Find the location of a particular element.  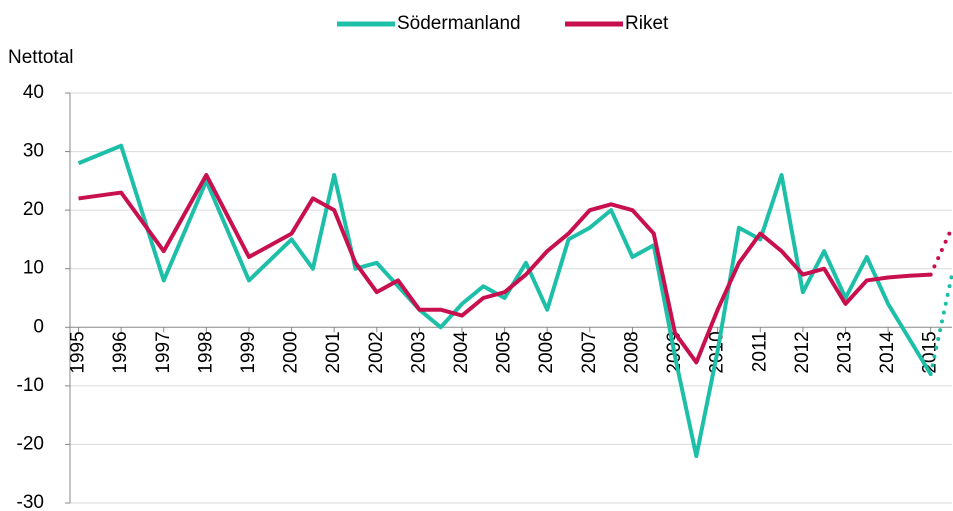

x-tick-label: 2002 is located at coordinates (376, 352).